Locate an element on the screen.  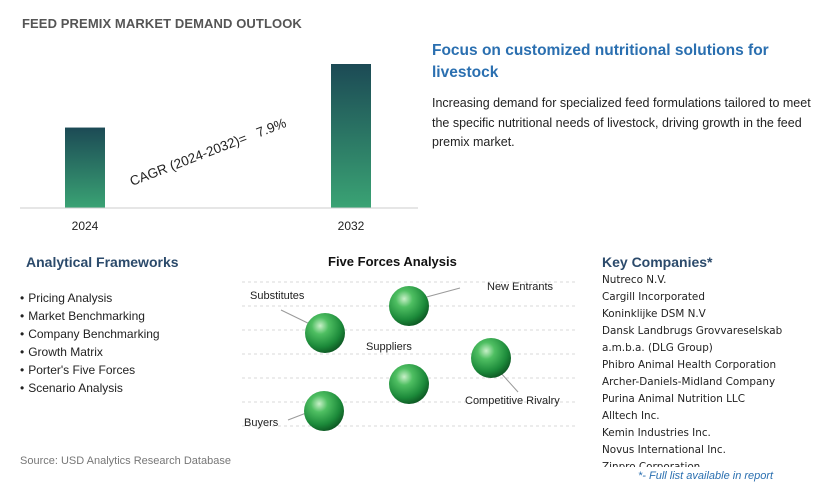
full-list-note: *- Full list available in report is located at coordinates (706, 476).